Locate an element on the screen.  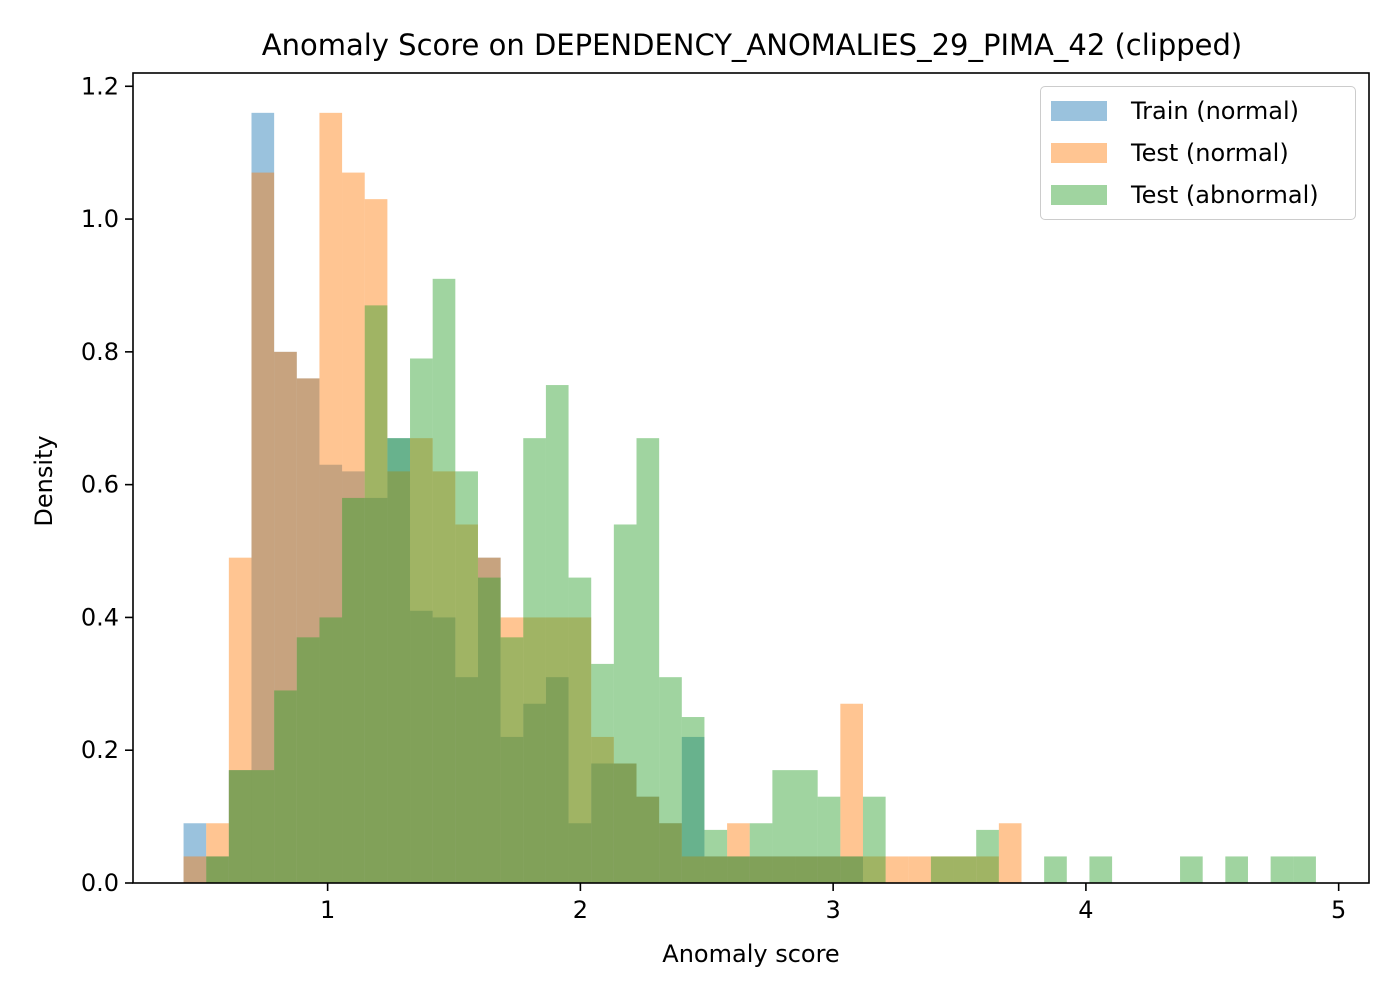
x-tick-label: 2 is located at coordinates (580, 910).